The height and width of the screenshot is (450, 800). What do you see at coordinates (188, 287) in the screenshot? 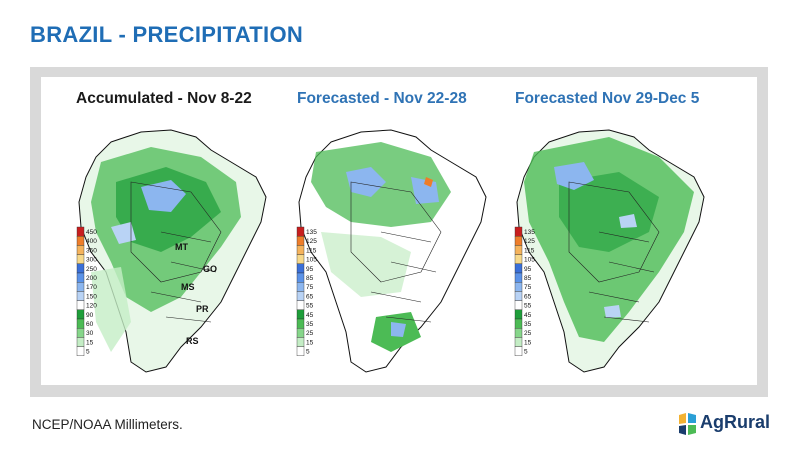
I see `state-label-ms: MS` at bounding box center [188, 287].